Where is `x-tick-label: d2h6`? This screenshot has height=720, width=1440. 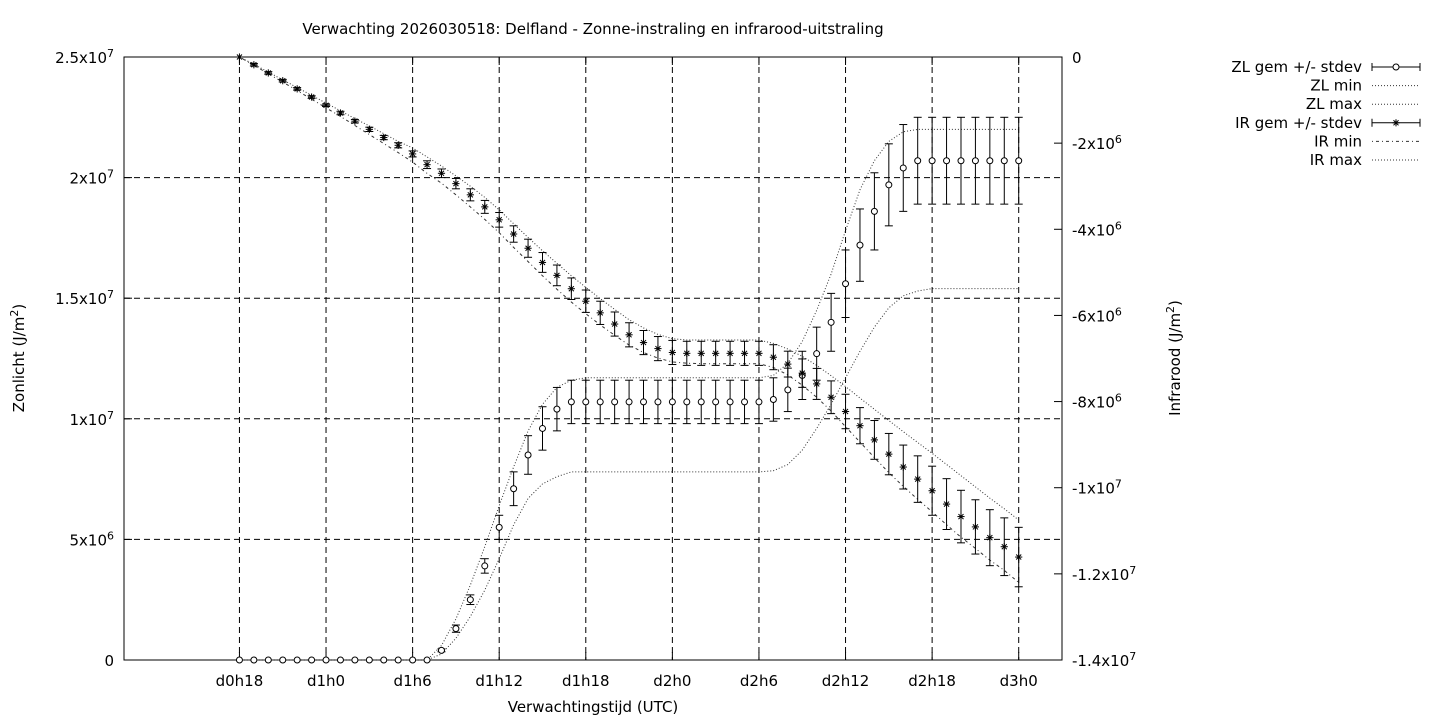
x-tick-label: d2h6 is located at coordinates (759, 681).